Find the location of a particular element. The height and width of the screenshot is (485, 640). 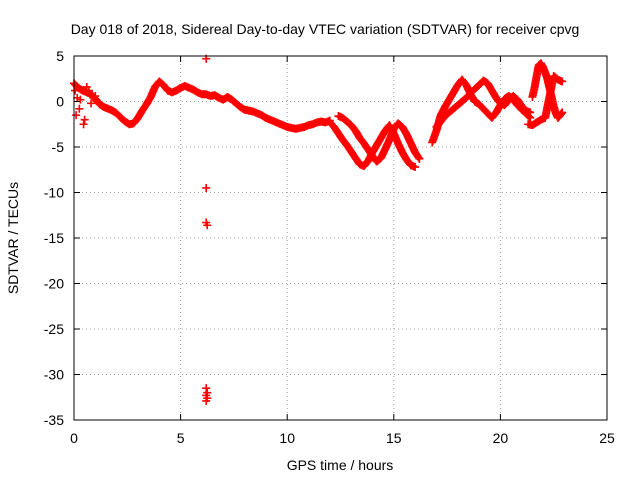

y-tick-label: -10 is located at coordinates (54, 193).